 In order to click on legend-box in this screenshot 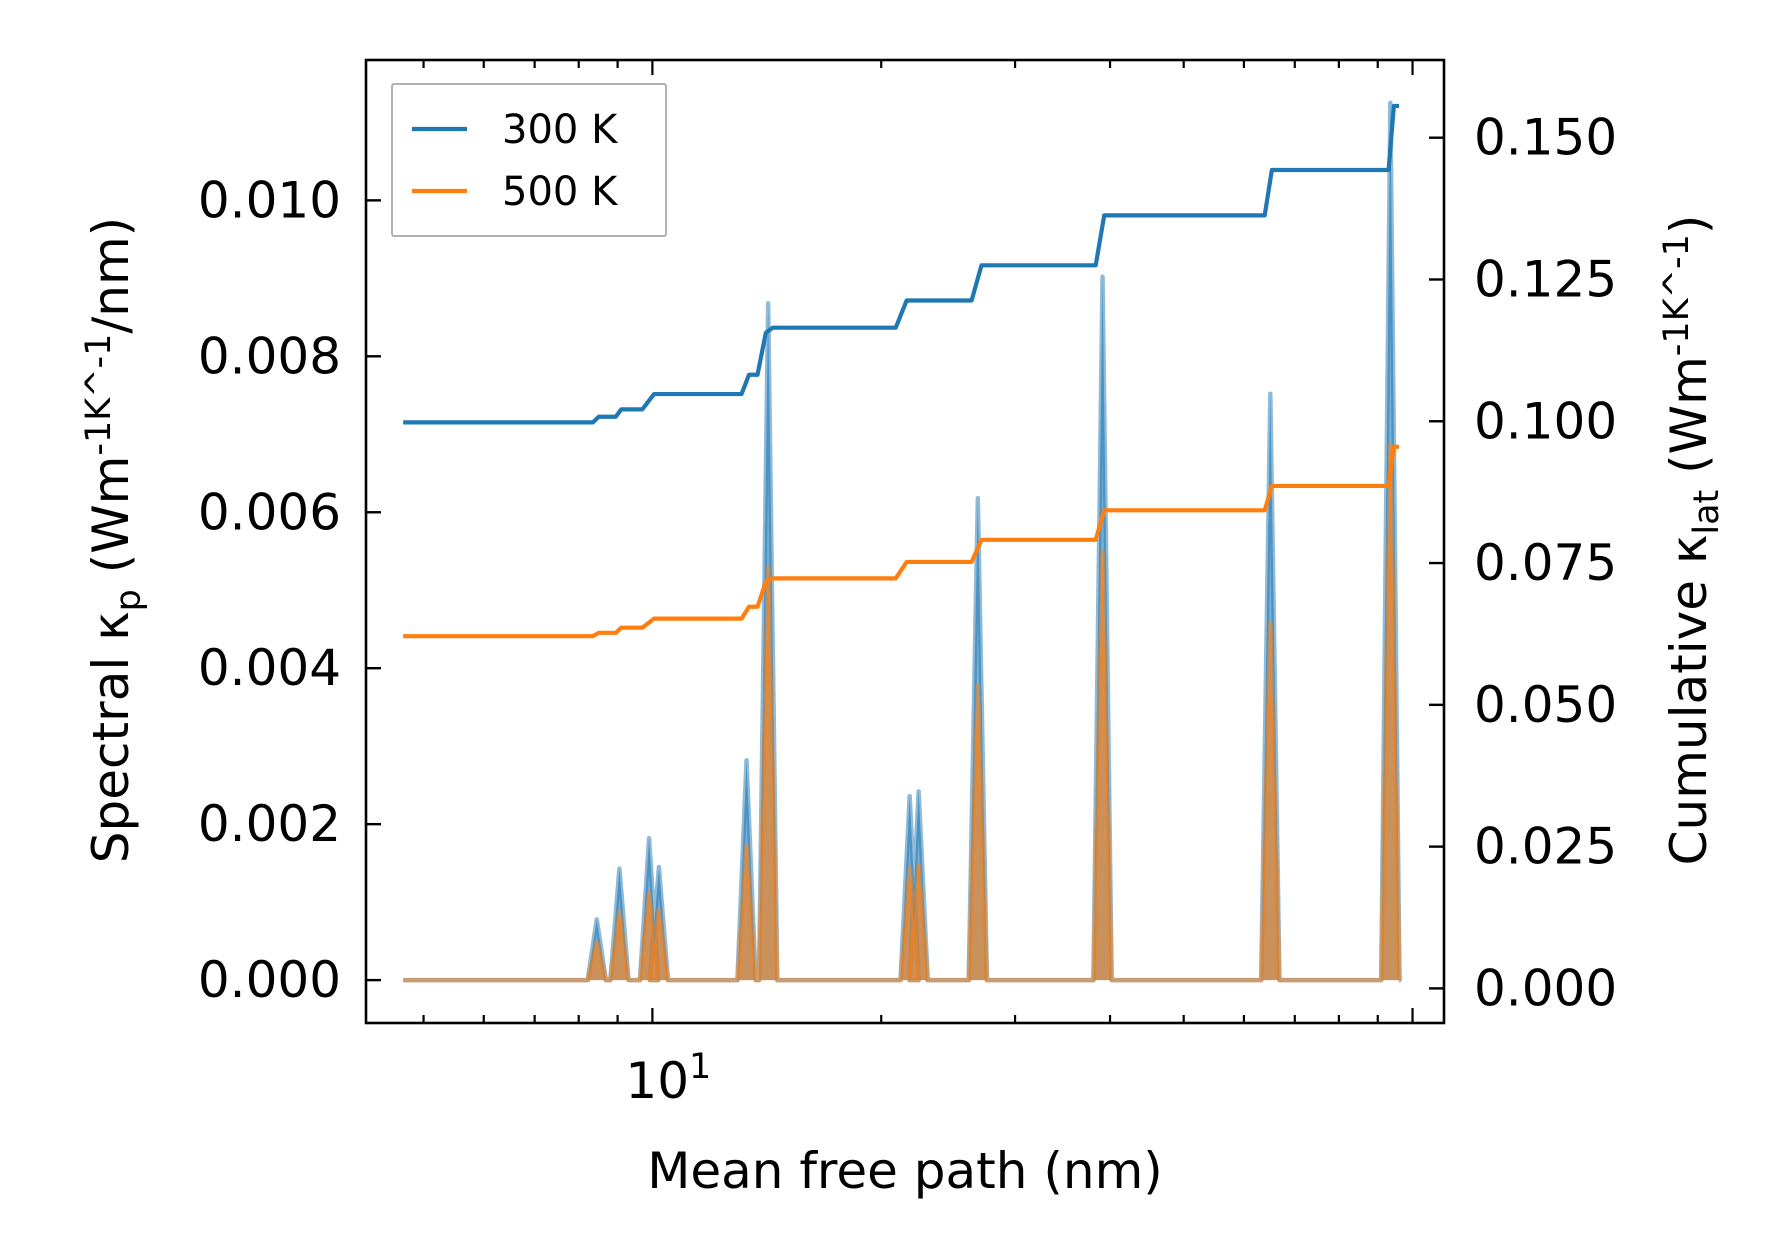, I will do `click(529, 160)`.